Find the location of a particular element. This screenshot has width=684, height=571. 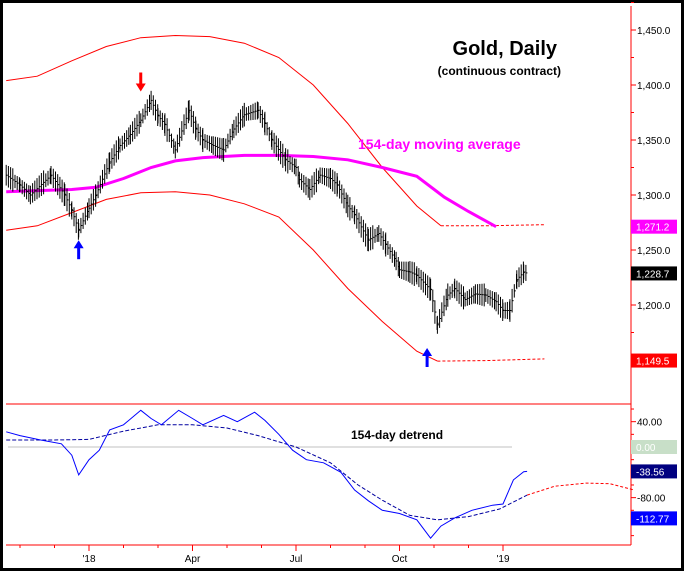

x-tick-label: Apr is located at coordinates (193, 559).